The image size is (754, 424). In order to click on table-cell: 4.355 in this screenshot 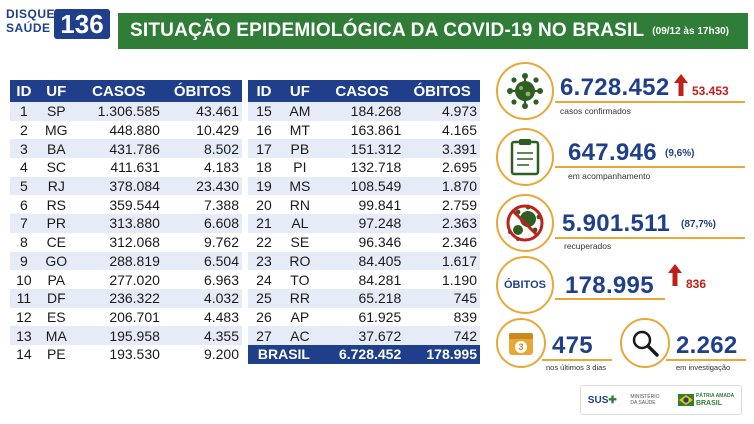, I will do `click(202, 335)`.